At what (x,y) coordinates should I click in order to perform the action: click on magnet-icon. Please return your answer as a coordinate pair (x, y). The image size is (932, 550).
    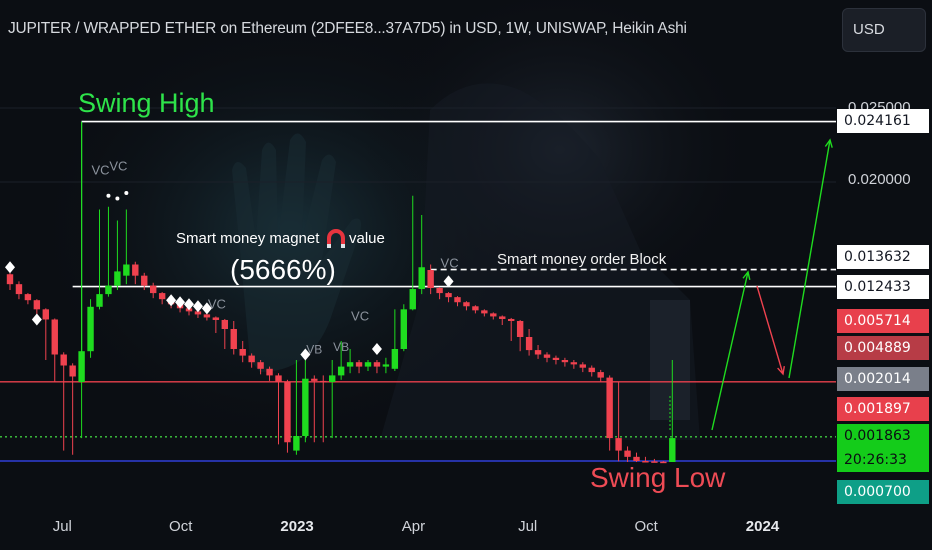
    Looking at the image, I should click on (336, 238).